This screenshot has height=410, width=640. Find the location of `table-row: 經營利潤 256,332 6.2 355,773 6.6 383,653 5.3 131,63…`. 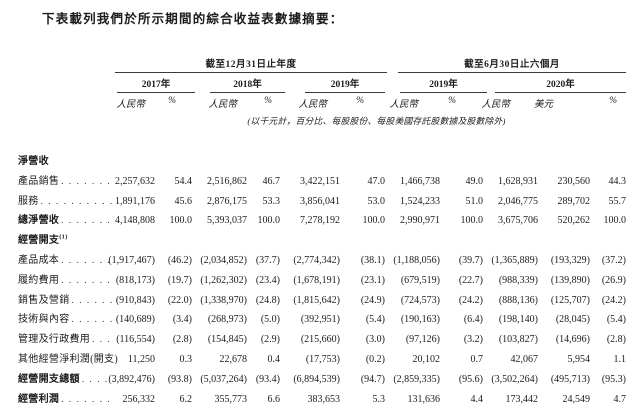

table-row: 經營利潤 256,332 6.2 355,773 6.6 383,653 5.3 131,63… is located at coordinates (322, 400).